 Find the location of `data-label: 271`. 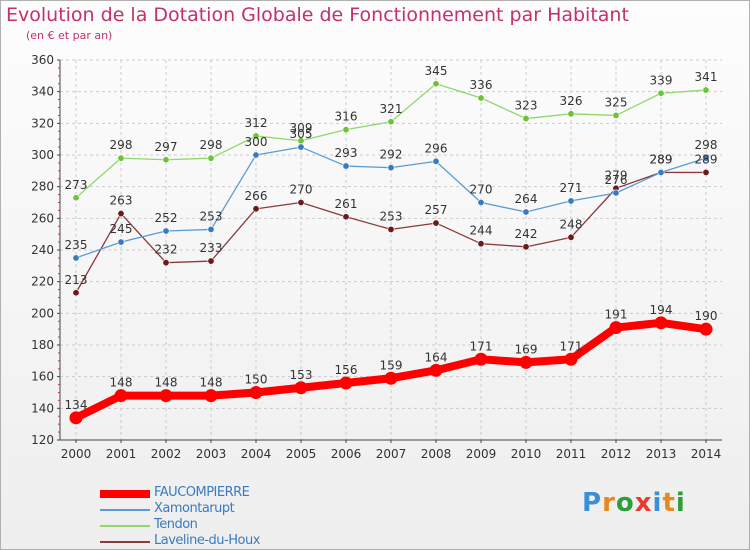

data-label: 271 is located at coordinates (571, 188).